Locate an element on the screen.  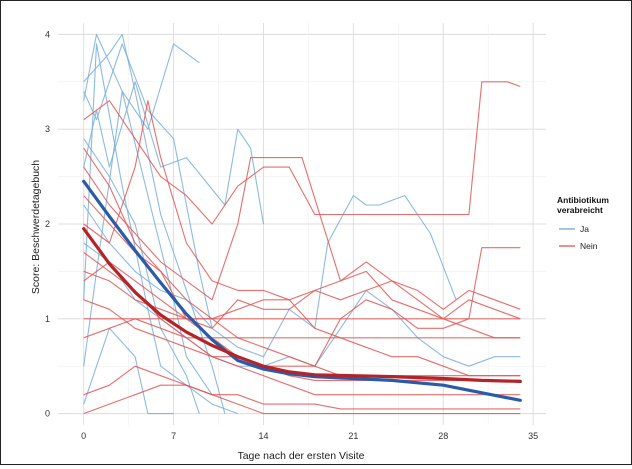
legend-label-nein: Nein is located at coordinates (589, 246).